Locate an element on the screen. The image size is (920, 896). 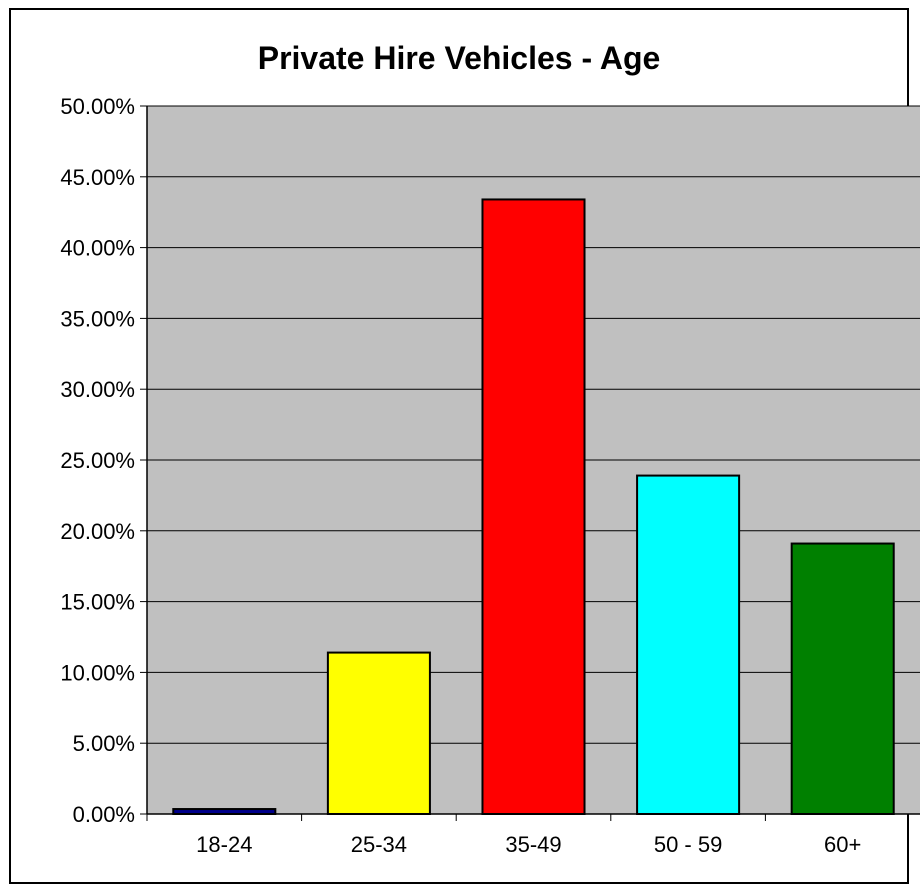
y-tick-label: 15.00% is located at coordinates (97, 602).